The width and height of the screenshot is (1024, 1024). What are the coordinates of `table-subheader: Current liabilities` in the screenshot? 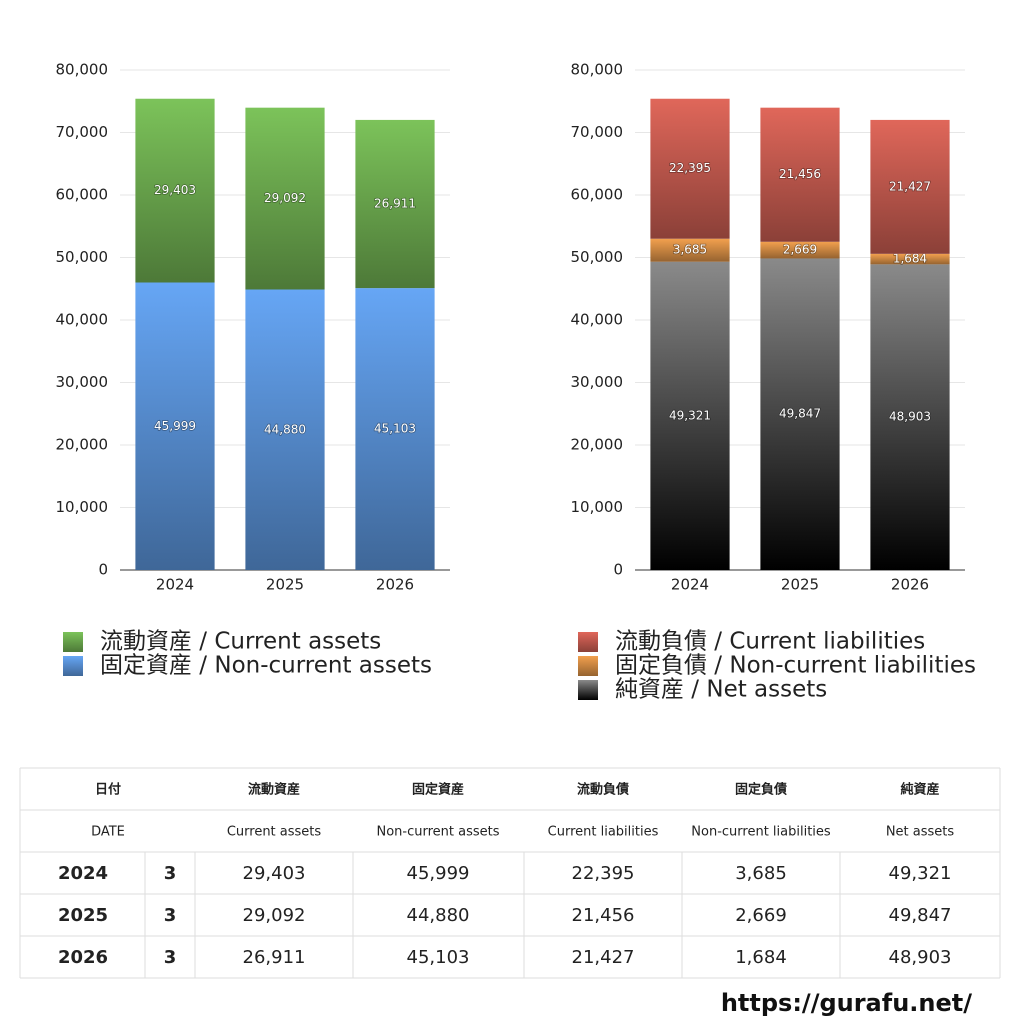 It's located at (603, 832).